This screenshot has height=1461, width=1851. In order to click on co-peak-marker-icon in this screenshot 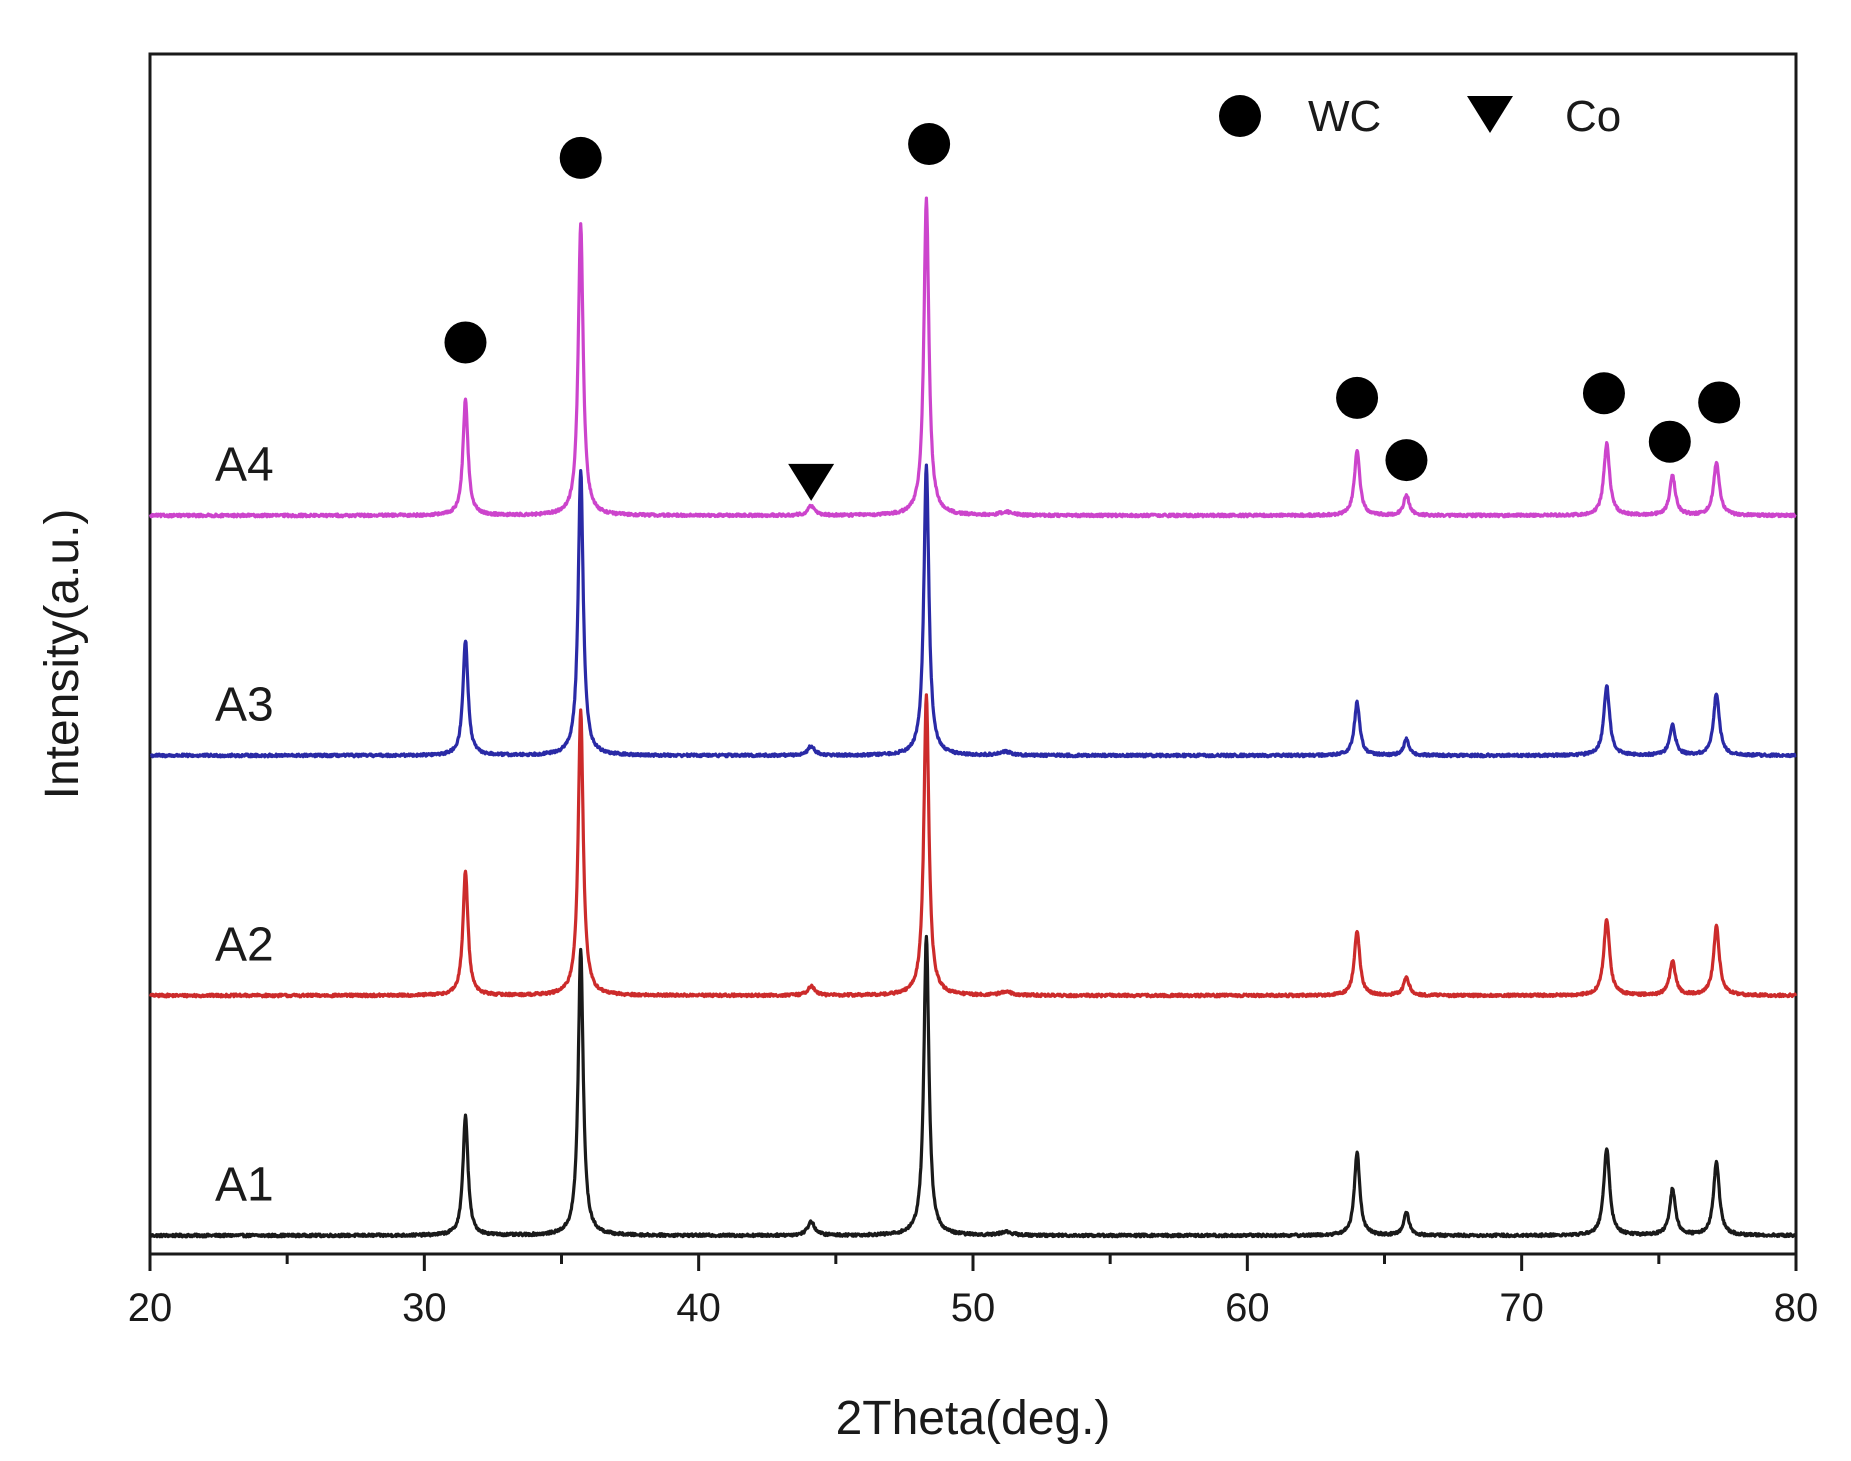, I will do `click(811, 482)`.